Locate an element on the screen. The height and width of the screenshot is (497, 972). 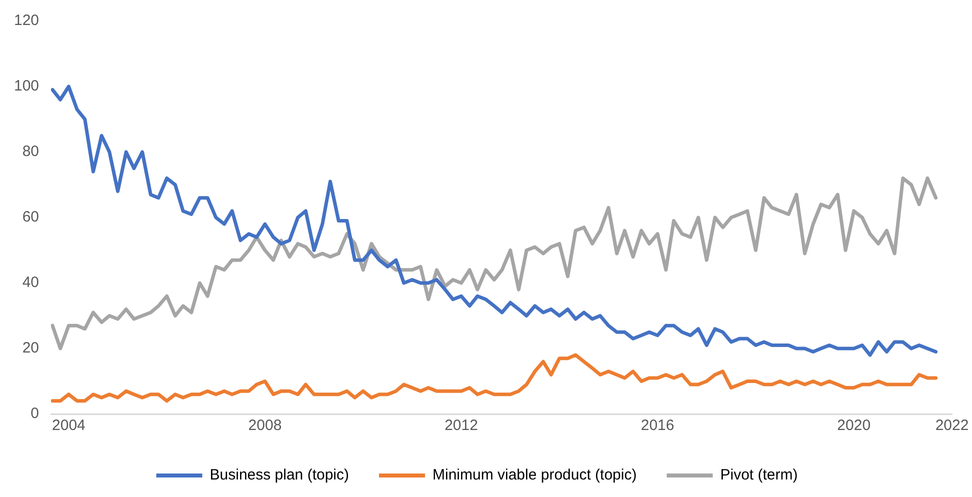
y-tick-label: 80 is located at coordinates (31, 151).